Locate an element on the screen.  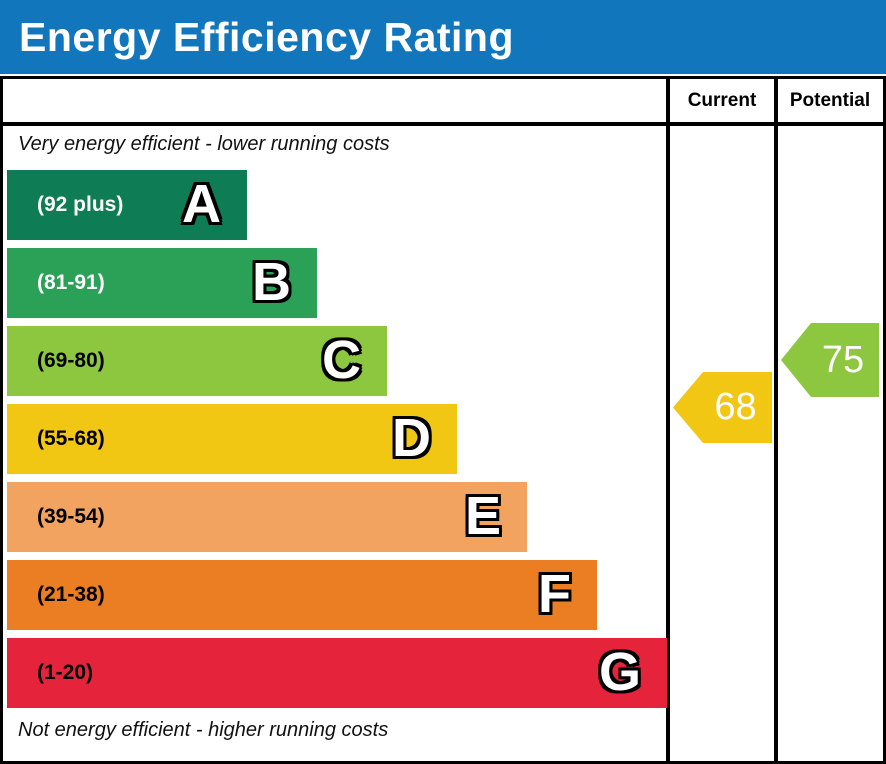
potential-column-header: Potential is located at coordinates (830, 100).